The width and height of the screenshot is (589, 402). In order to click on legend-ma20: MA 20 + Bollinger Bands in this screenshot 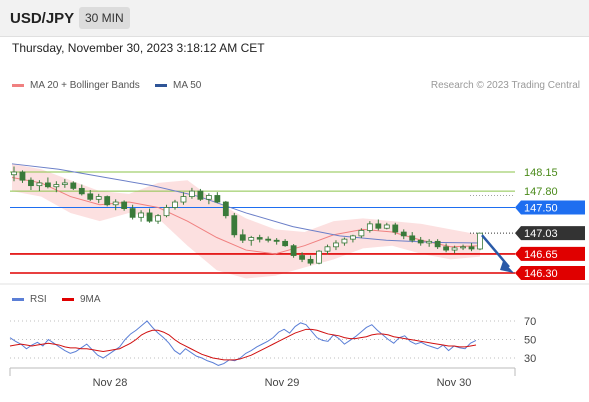, I will do `click(76, 85)`.